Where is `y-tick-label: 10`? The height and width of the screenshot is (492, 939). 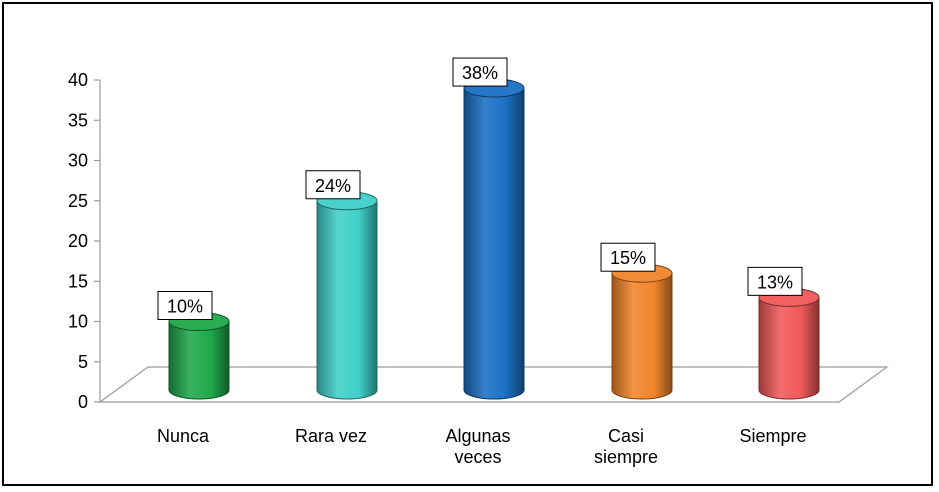
y-tick-label: 10 is located at coordinates (78, 322).